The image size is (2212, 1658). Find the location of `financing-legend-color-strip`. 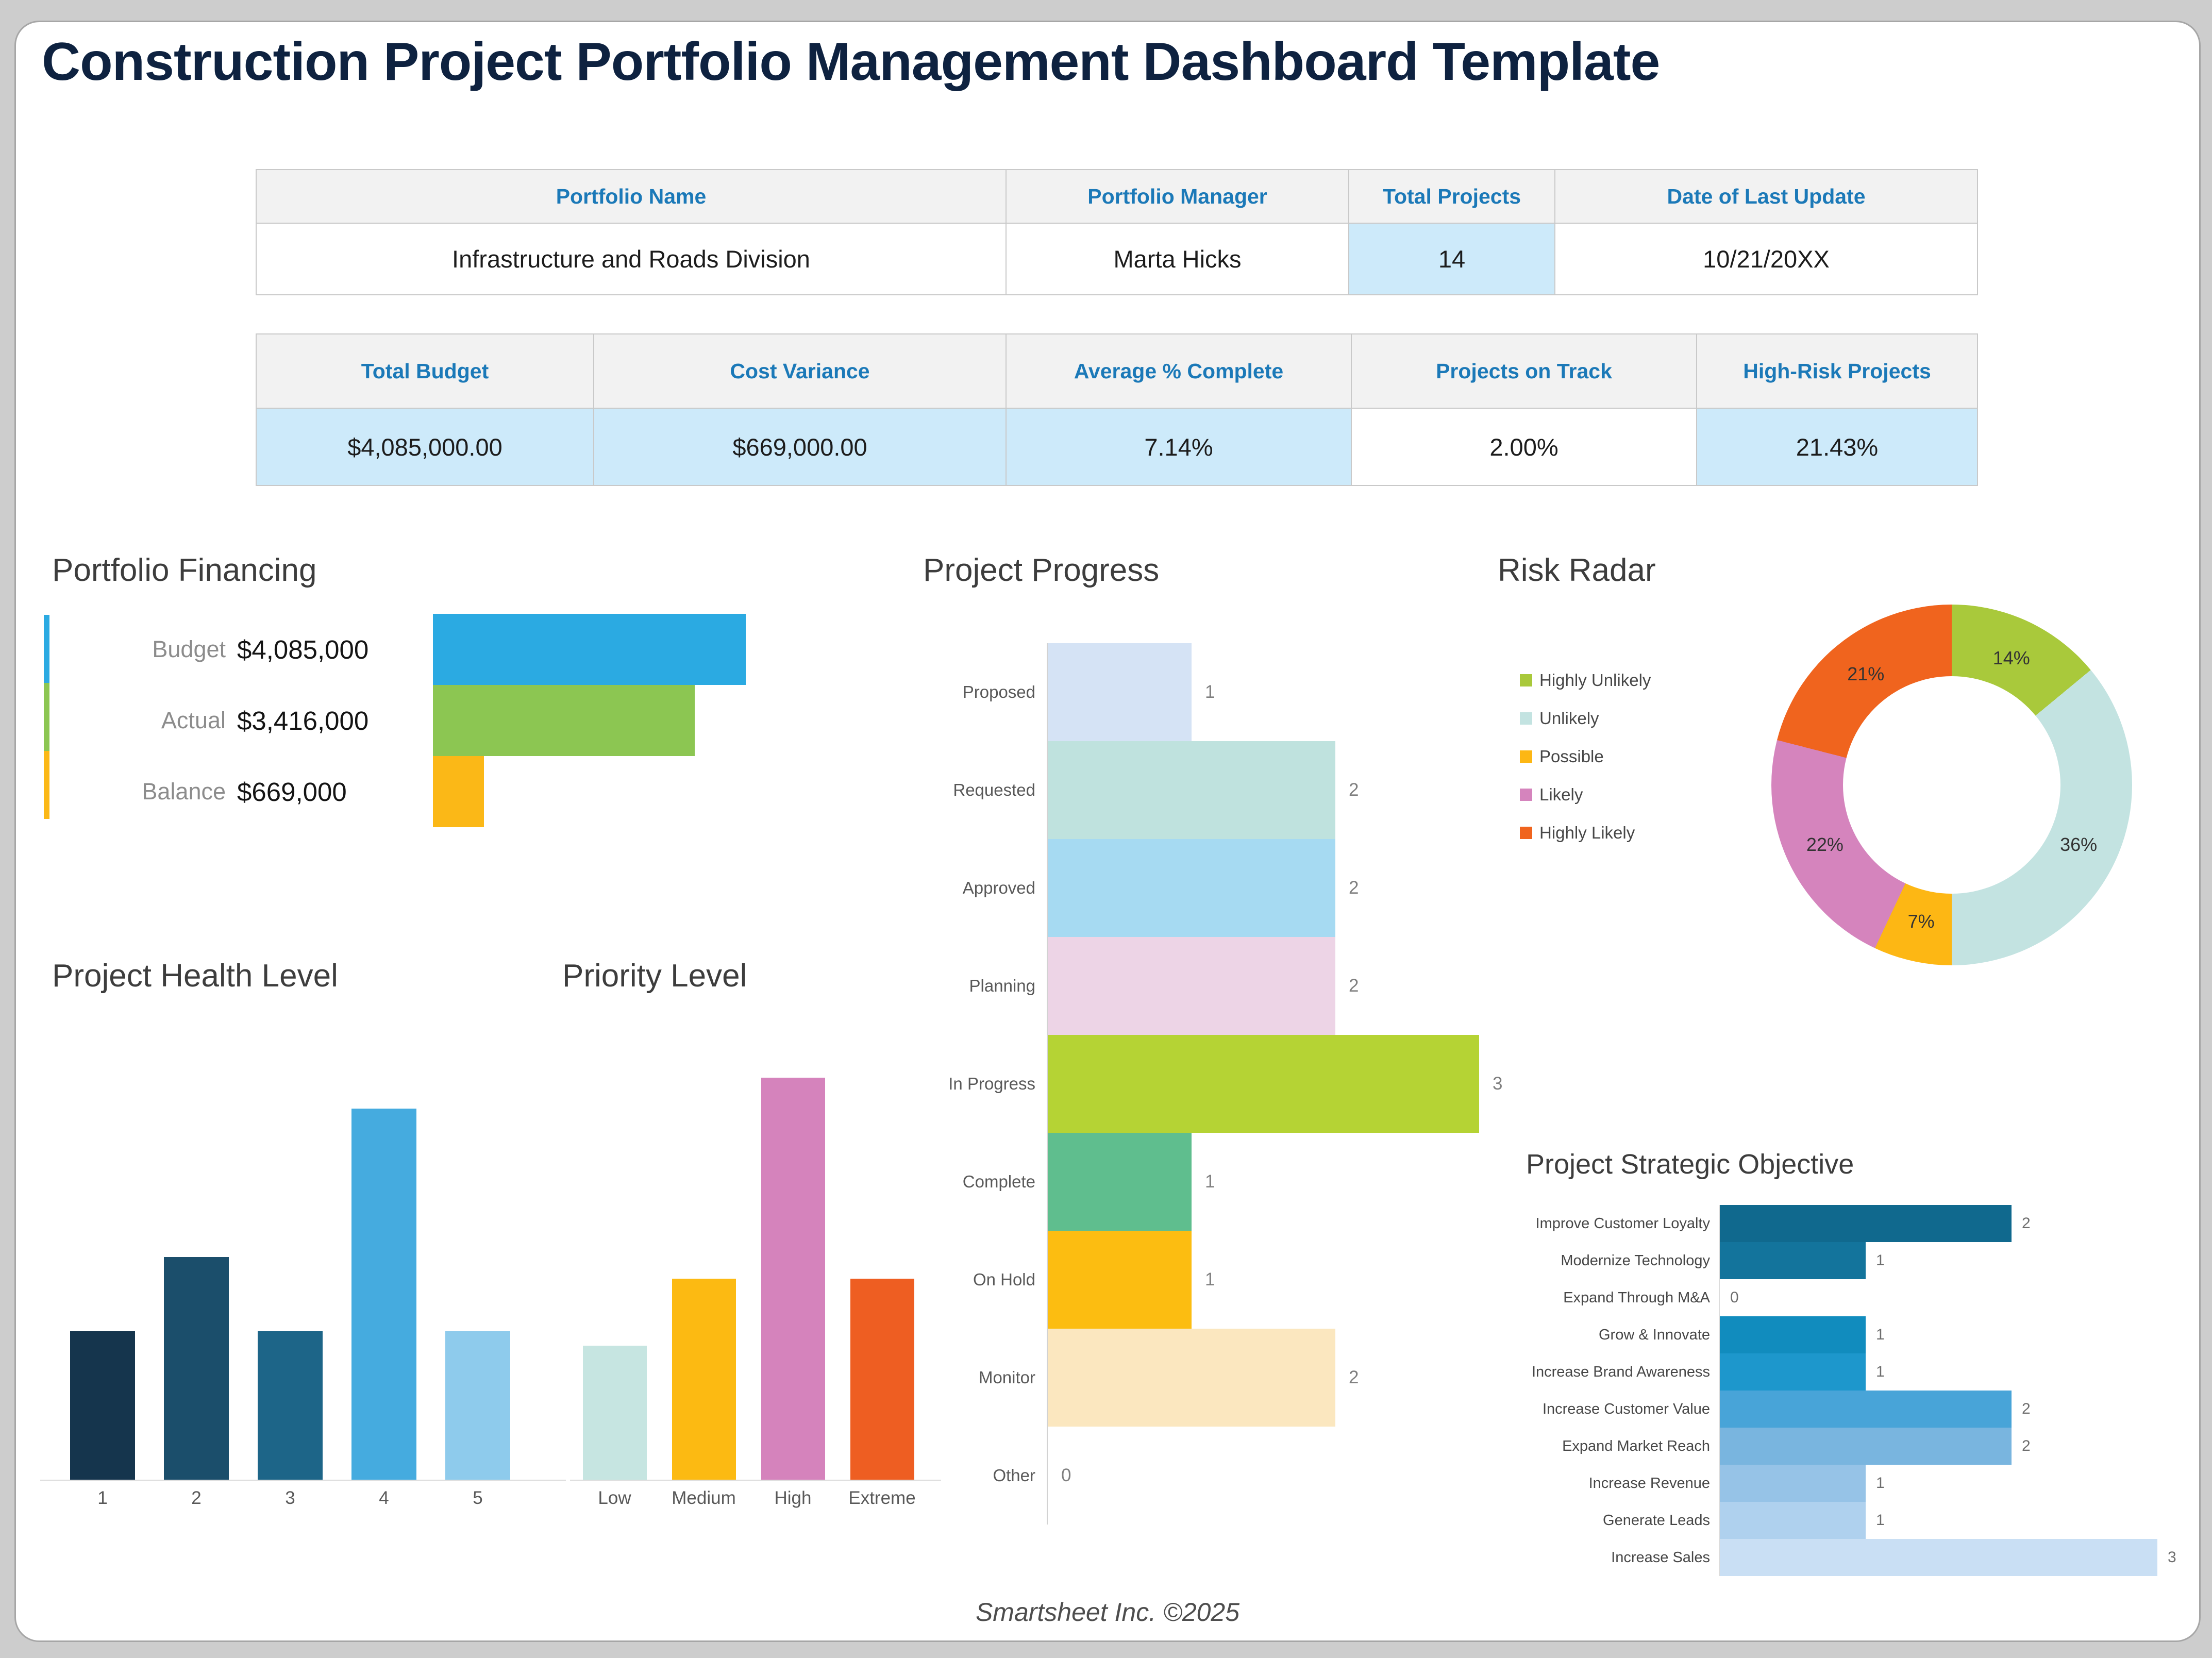

financing-legend-color-strip is located at coordinates (46, 717).